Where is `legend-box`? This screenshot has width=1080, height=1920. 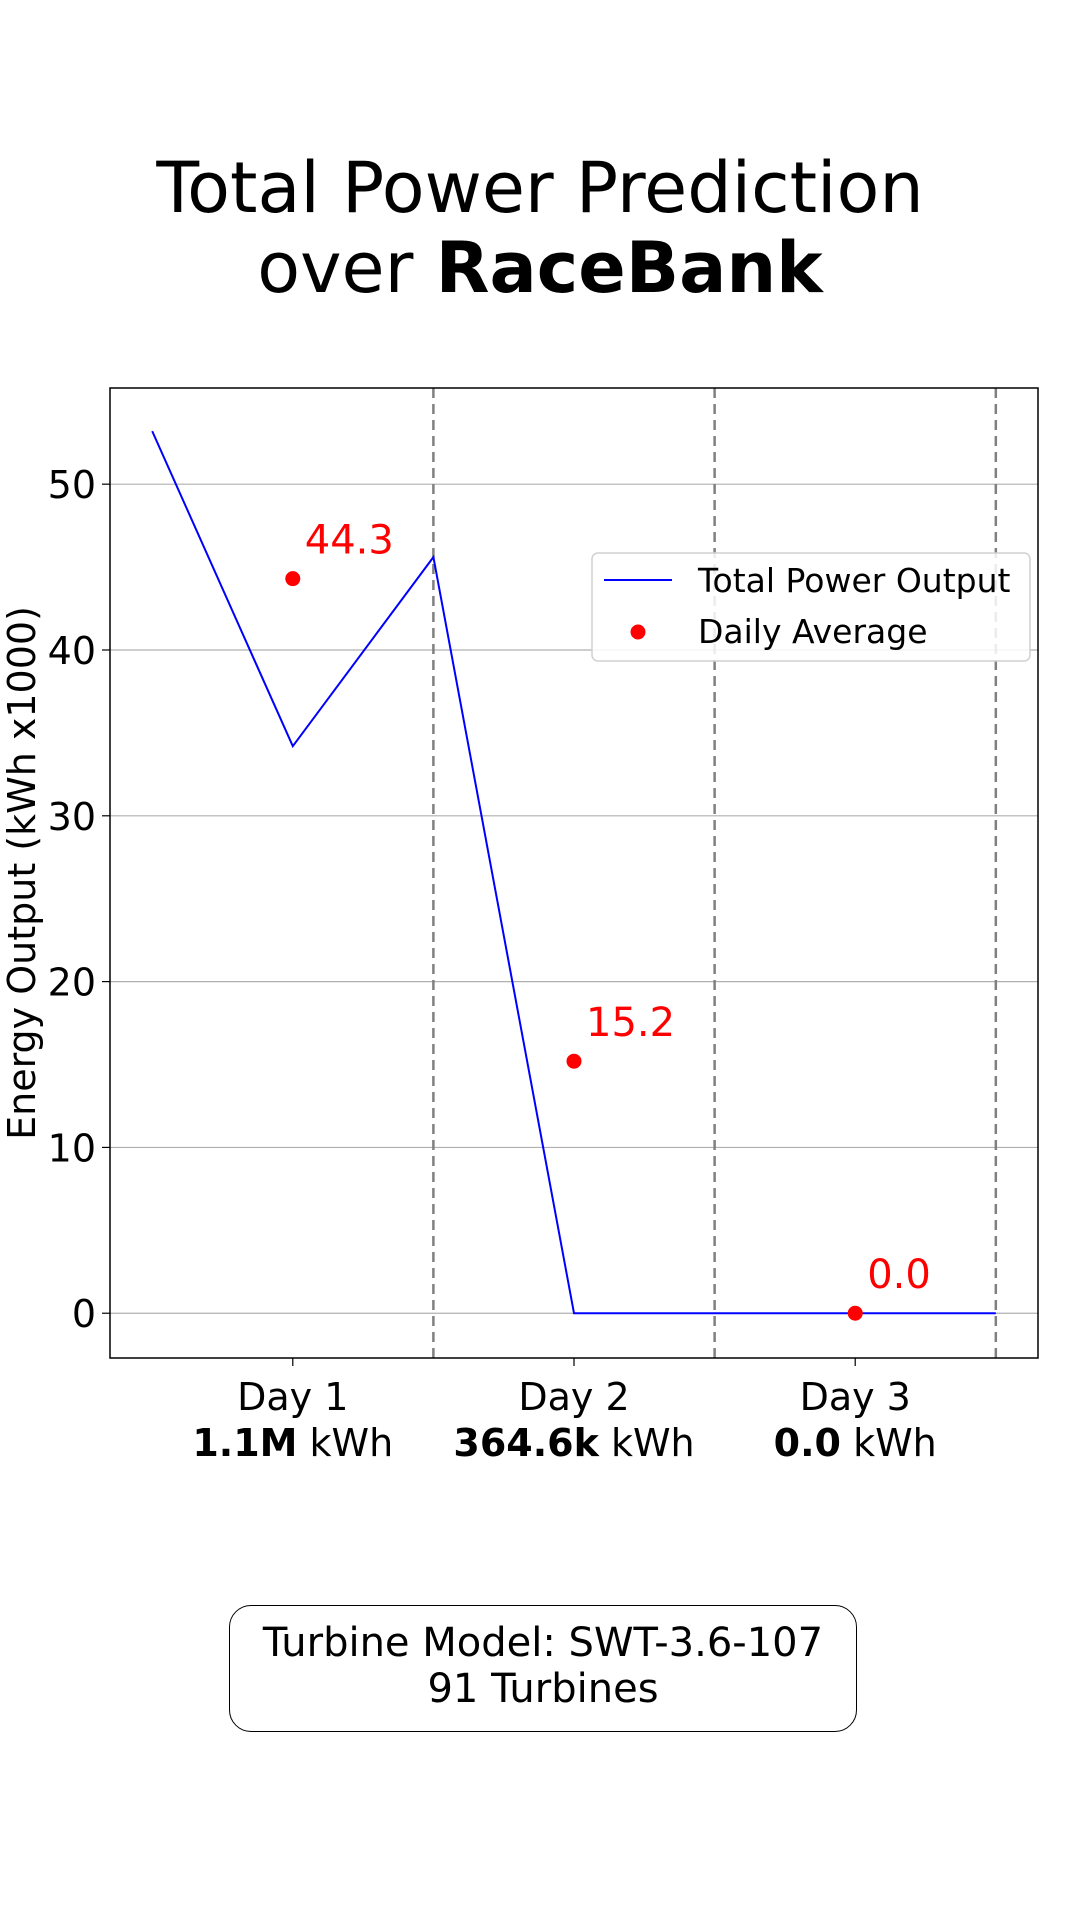 legend-box is located at coordinates (811, 607).